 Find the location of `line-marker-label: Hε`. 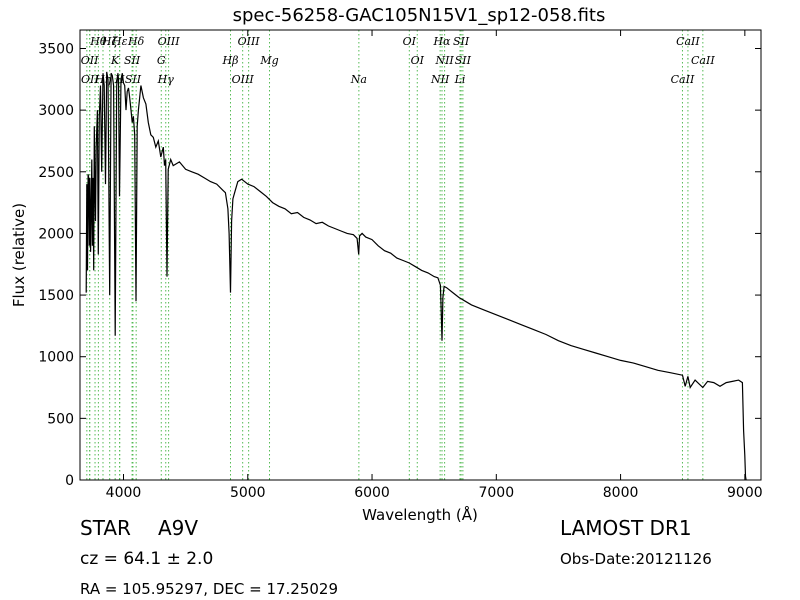

line-marker-label: Hε is located at coordinates (119, 41).